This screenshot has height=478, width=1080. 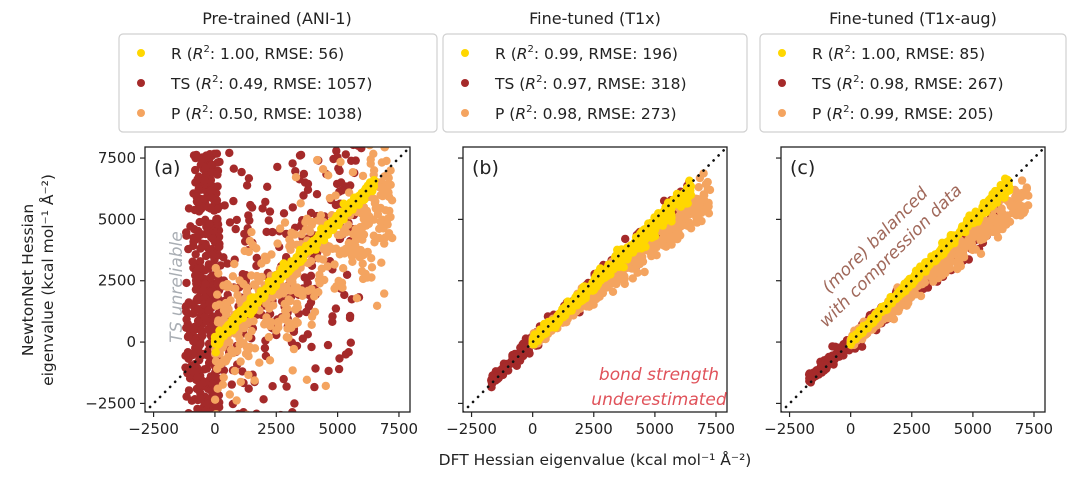 What do you see at coordinates (601, 280) in the screenshot?
I see `scatter-points` at bounding box center [601, 280].